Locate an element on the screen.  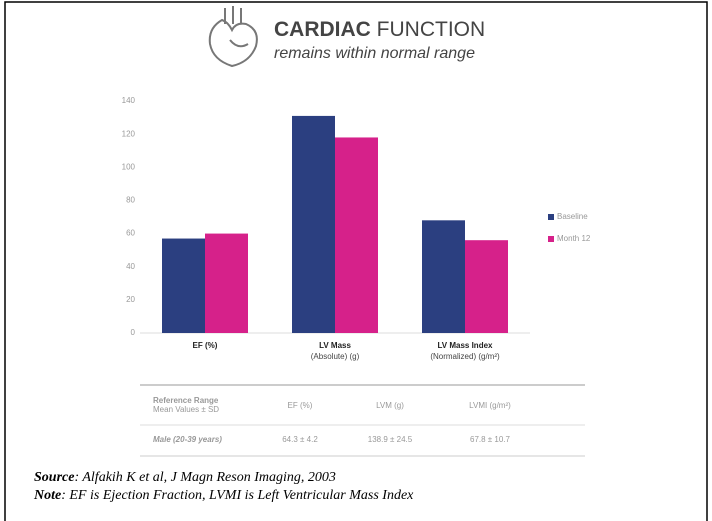
y-tick-label: 100 is located at coordinates (129, 166).